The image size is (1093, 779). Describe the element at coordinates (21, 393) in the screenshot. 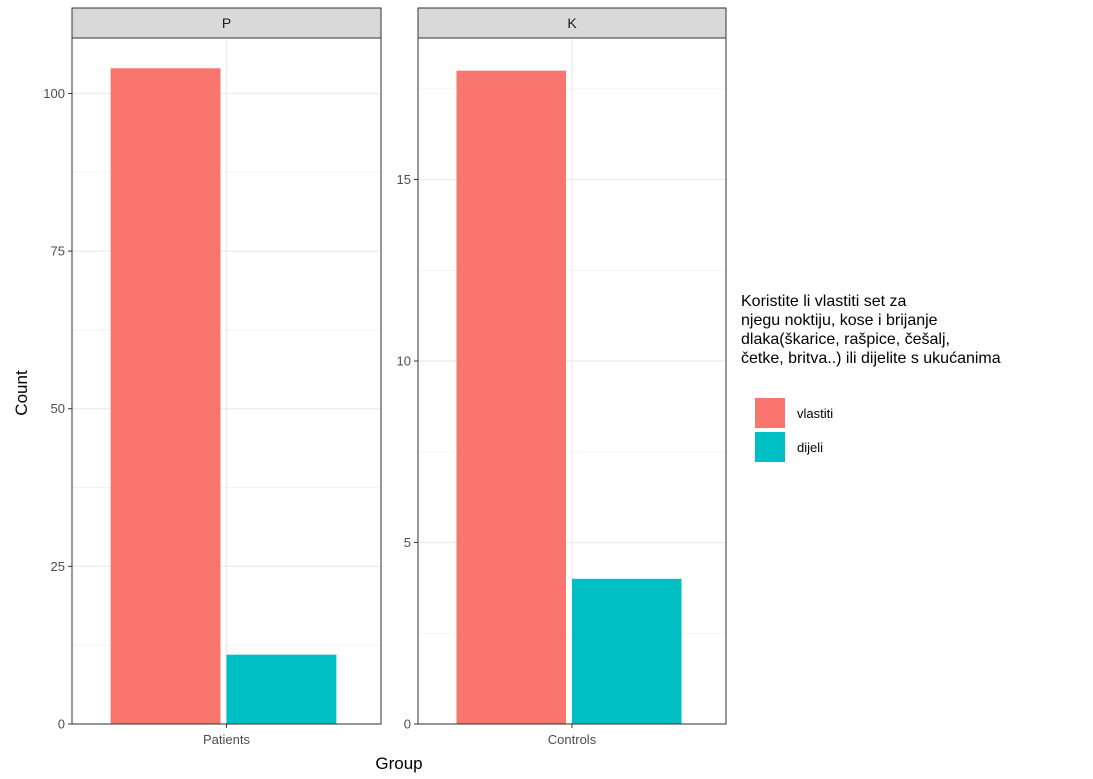

I see `y-axis-title: Count` at that location.